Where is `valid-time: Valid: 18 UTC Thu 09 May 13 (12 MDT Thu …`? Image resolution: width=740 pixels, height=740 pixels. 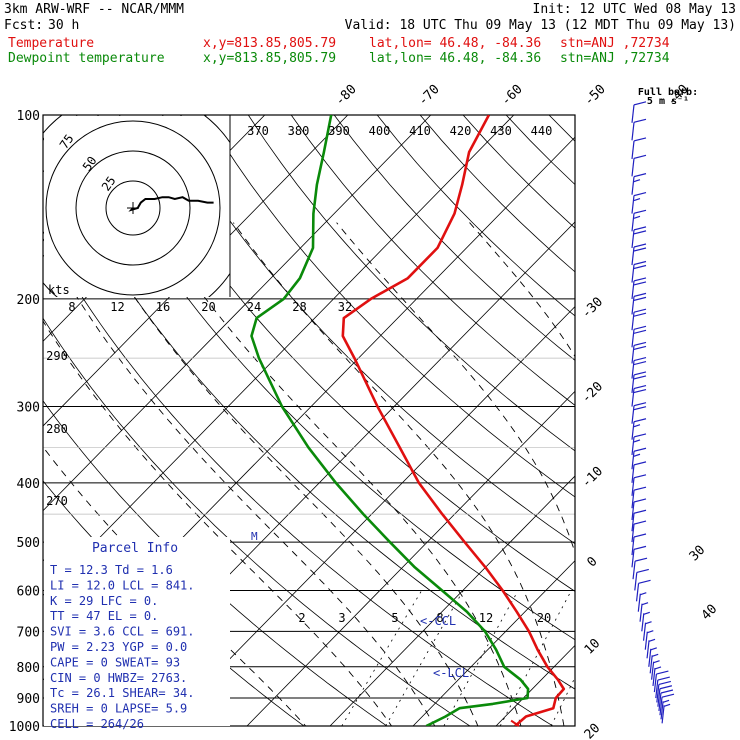
valid-time: Valid: 18 UTC Thu 09 May 13 (12 MDT Thu … is located at coordinates (540, 25).